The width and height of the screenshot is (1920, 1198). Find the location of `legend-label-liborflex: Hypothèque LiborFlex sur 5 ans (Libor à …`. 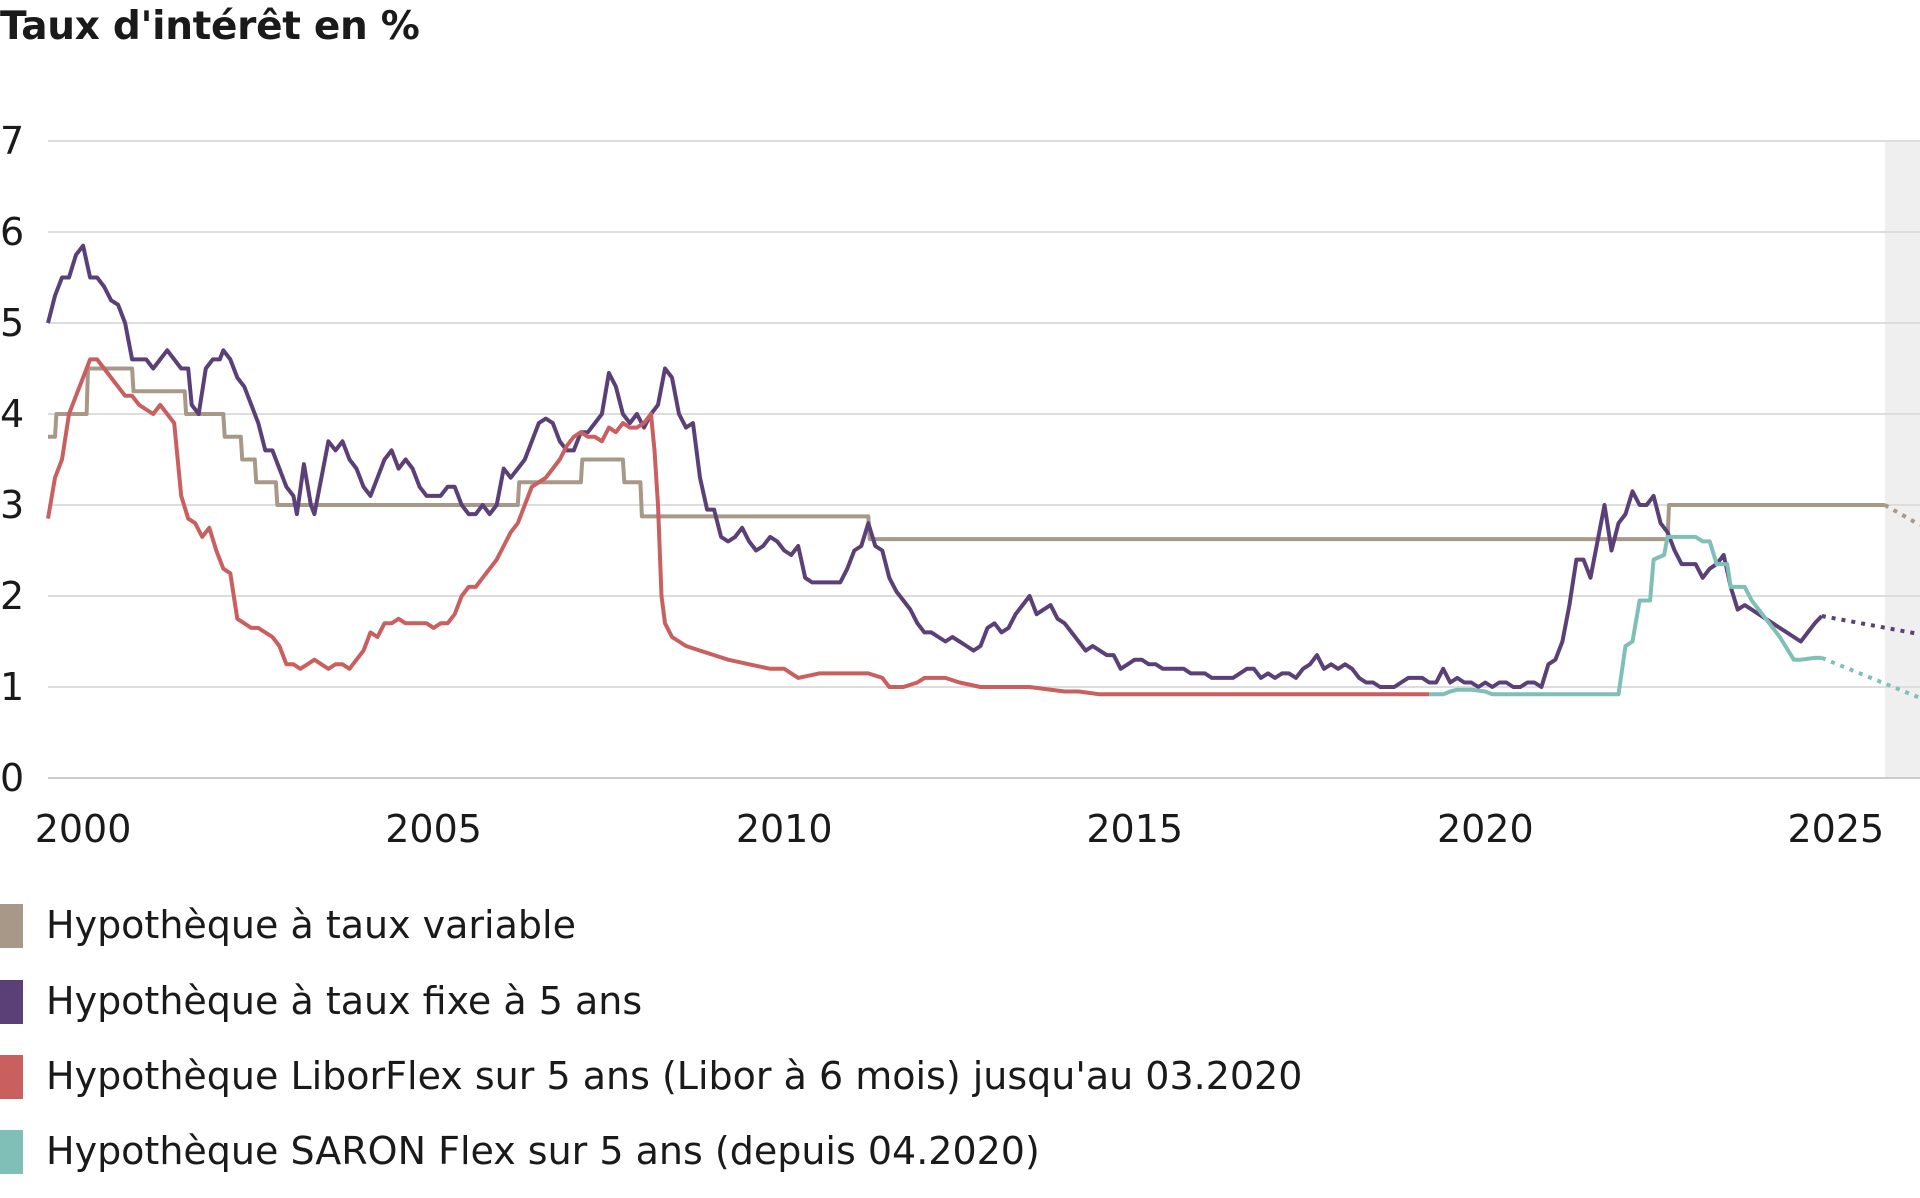

legend-label-liborflex: Hypothèque LiborFlex sur 5 ans (Libor à … is located at coordinates (674, 1076).